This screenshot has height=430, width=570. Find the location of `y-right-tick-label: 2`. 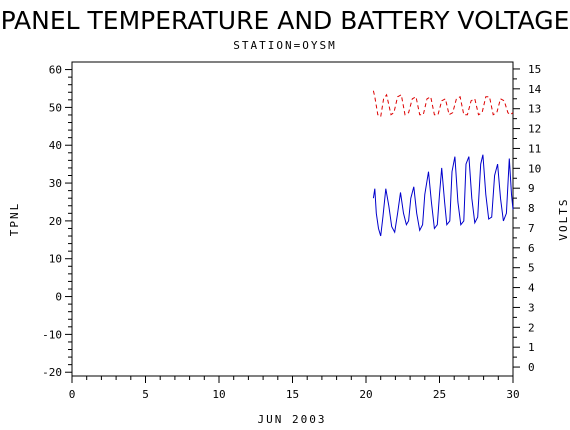

y-right-tick-label: 2 is located at coordinates (531, 327).